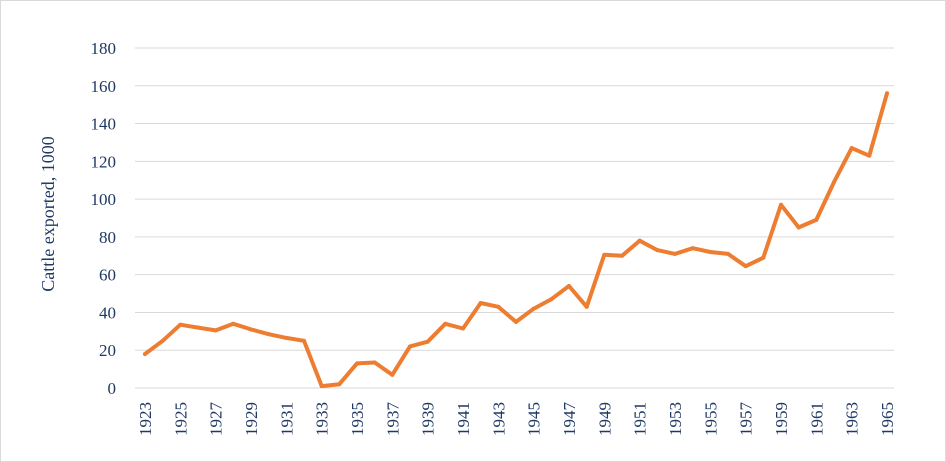  What do you see at coordinates (852, 419) in the screenshot?
I see `x-tick-label: 1963` at bounding box center [852, 419].